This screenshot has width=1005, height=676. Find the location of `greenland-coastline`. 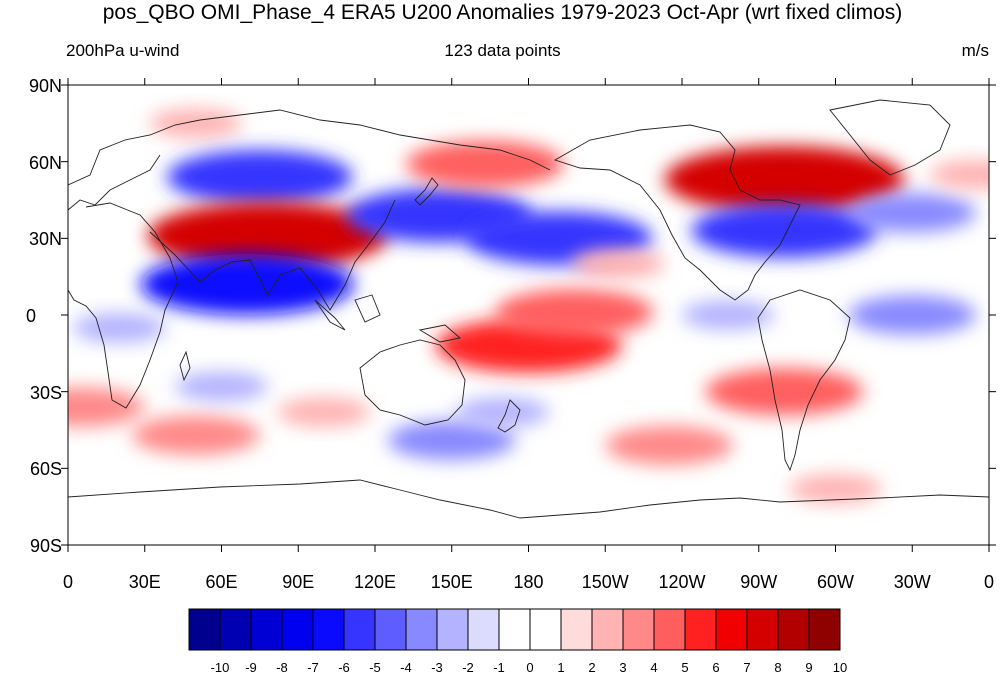

greenland-coastline is located at coordinates (890, 137).